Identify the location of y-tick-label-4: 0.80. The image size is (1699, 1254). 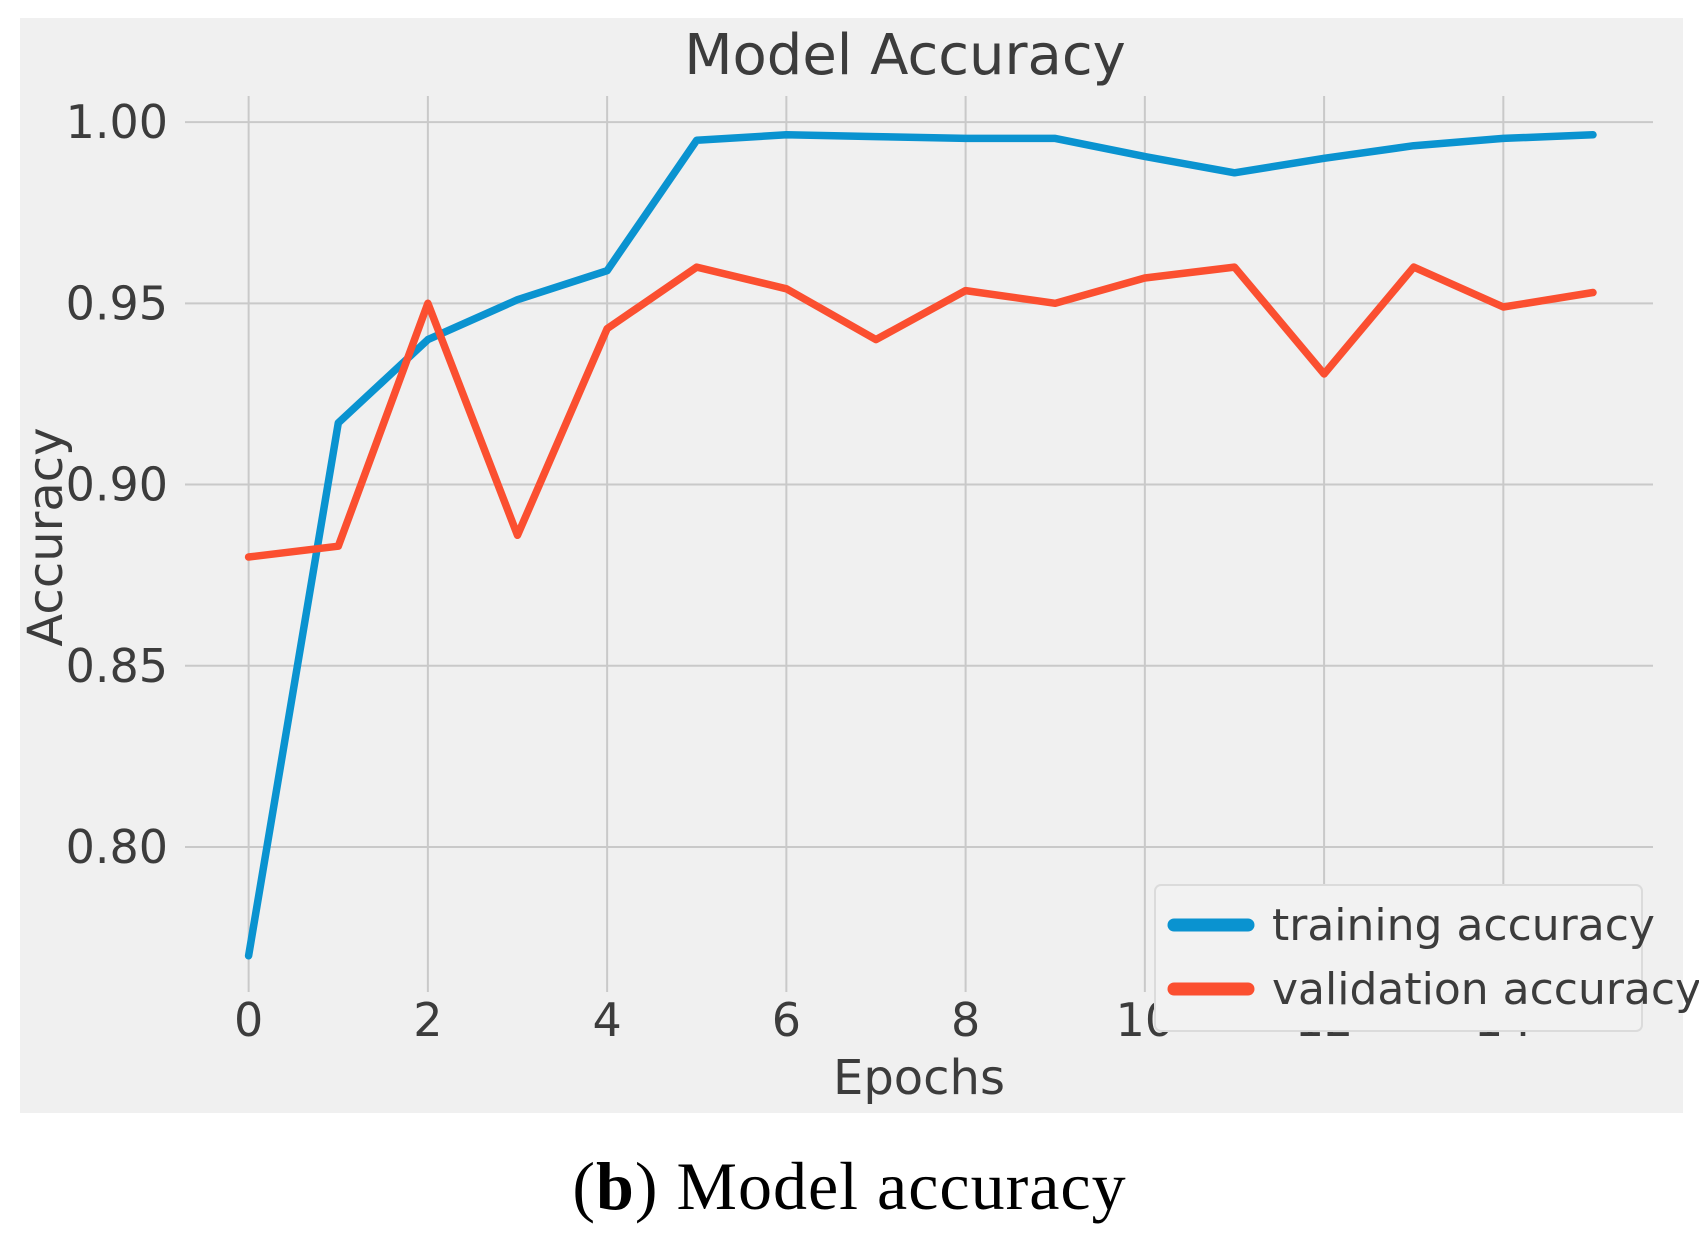
(117, 847).